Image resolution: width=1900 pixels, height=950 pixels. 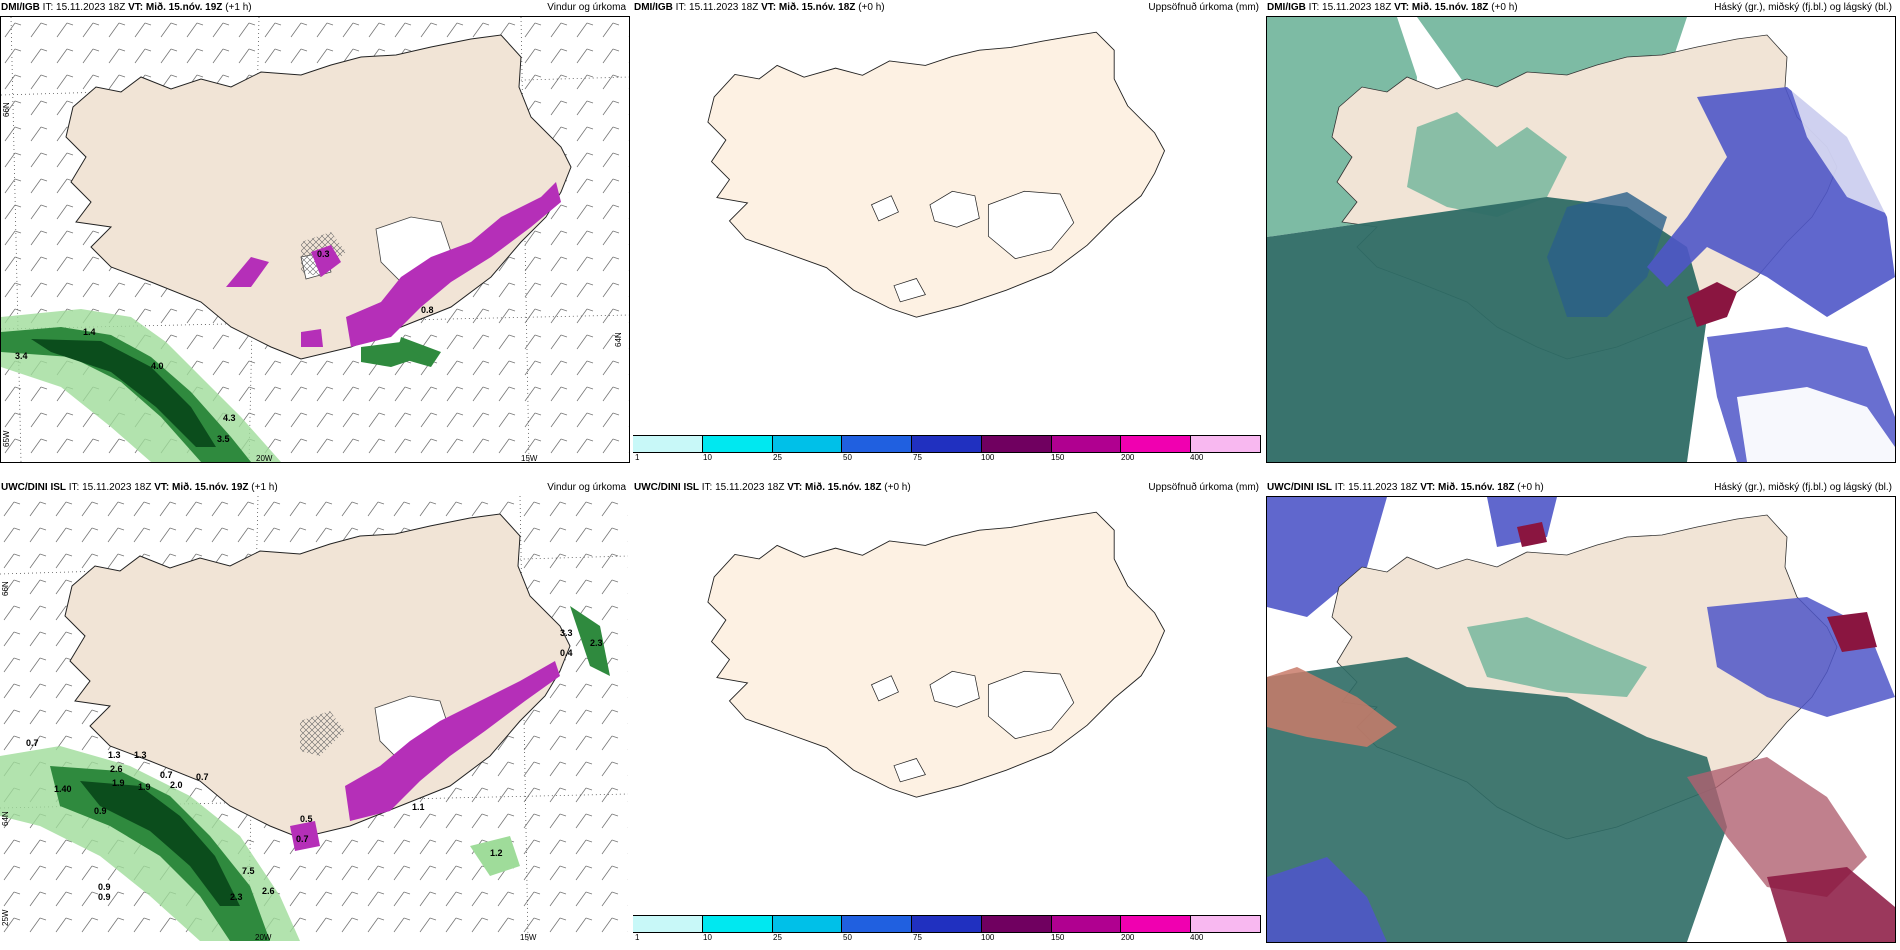 I want to click on colorbar-label: 25, so click(x=777, y=937).